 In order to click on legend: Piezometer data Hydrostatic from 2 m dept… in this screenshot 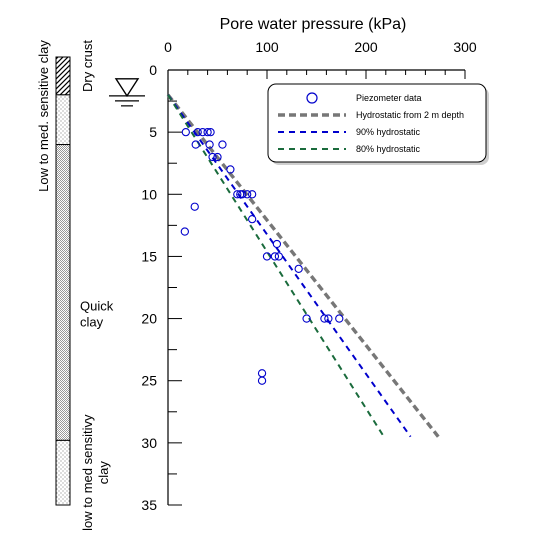, I will do `click(378, 124)`.